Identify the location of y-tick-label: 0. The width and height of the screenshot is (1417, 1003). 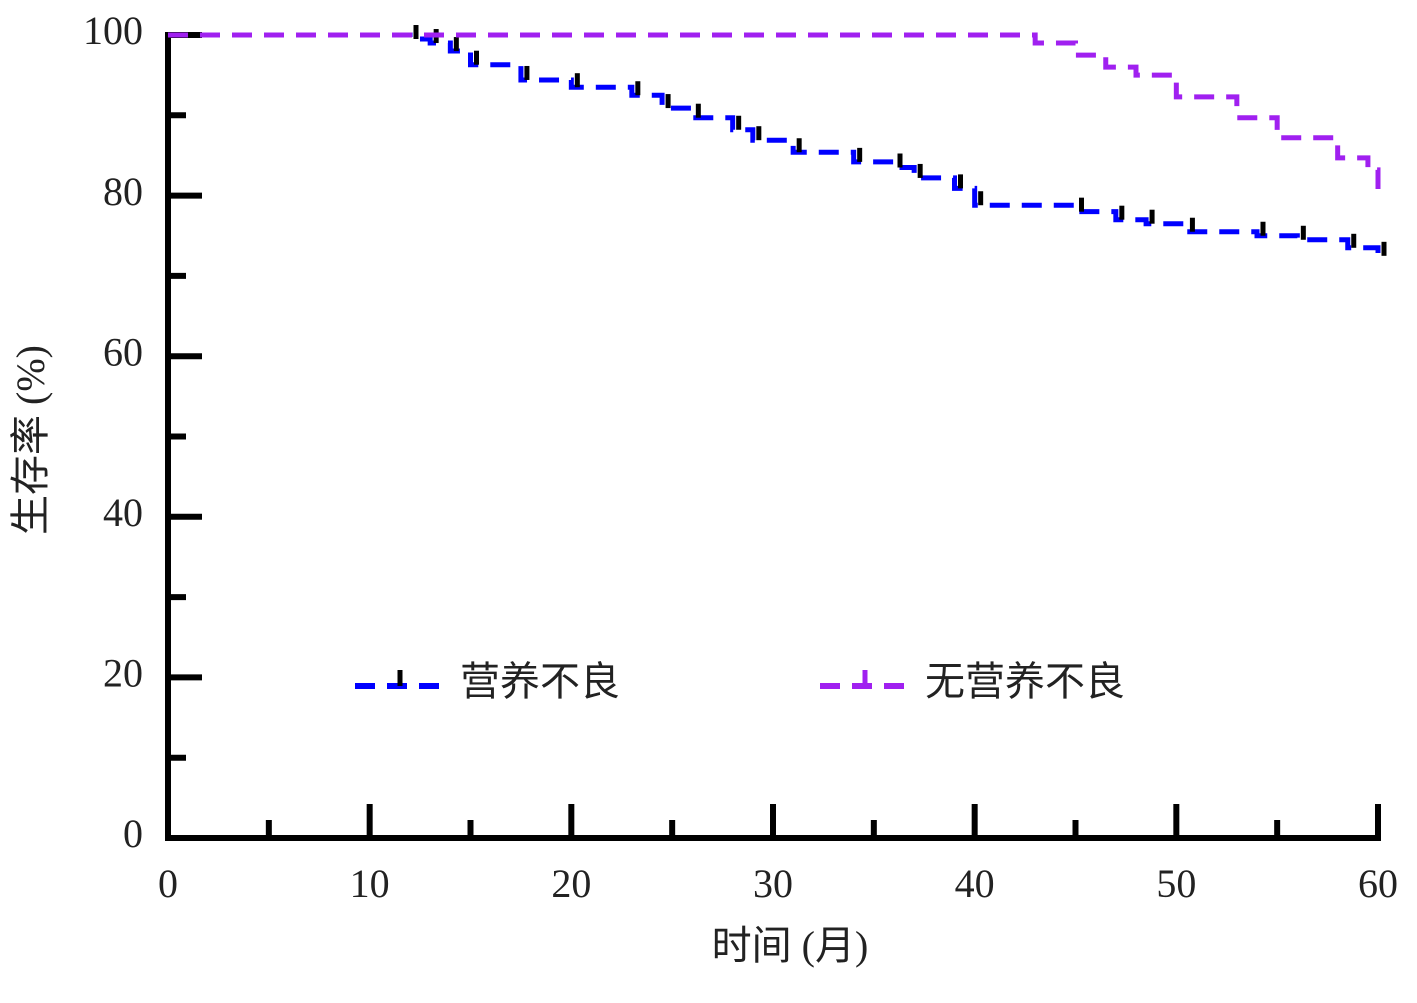
(133, 833).